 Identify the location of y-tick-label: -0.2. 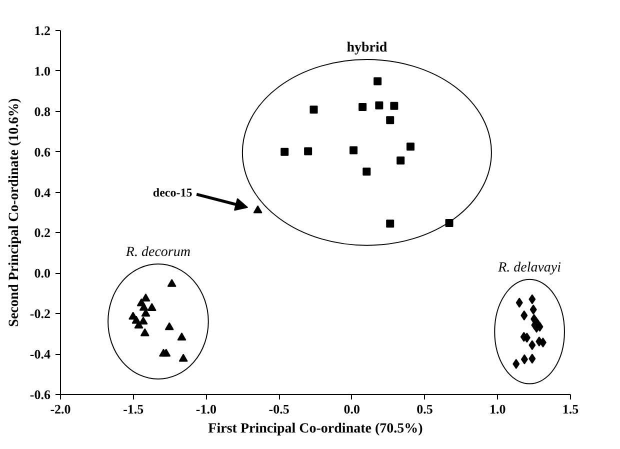
(40, 314).